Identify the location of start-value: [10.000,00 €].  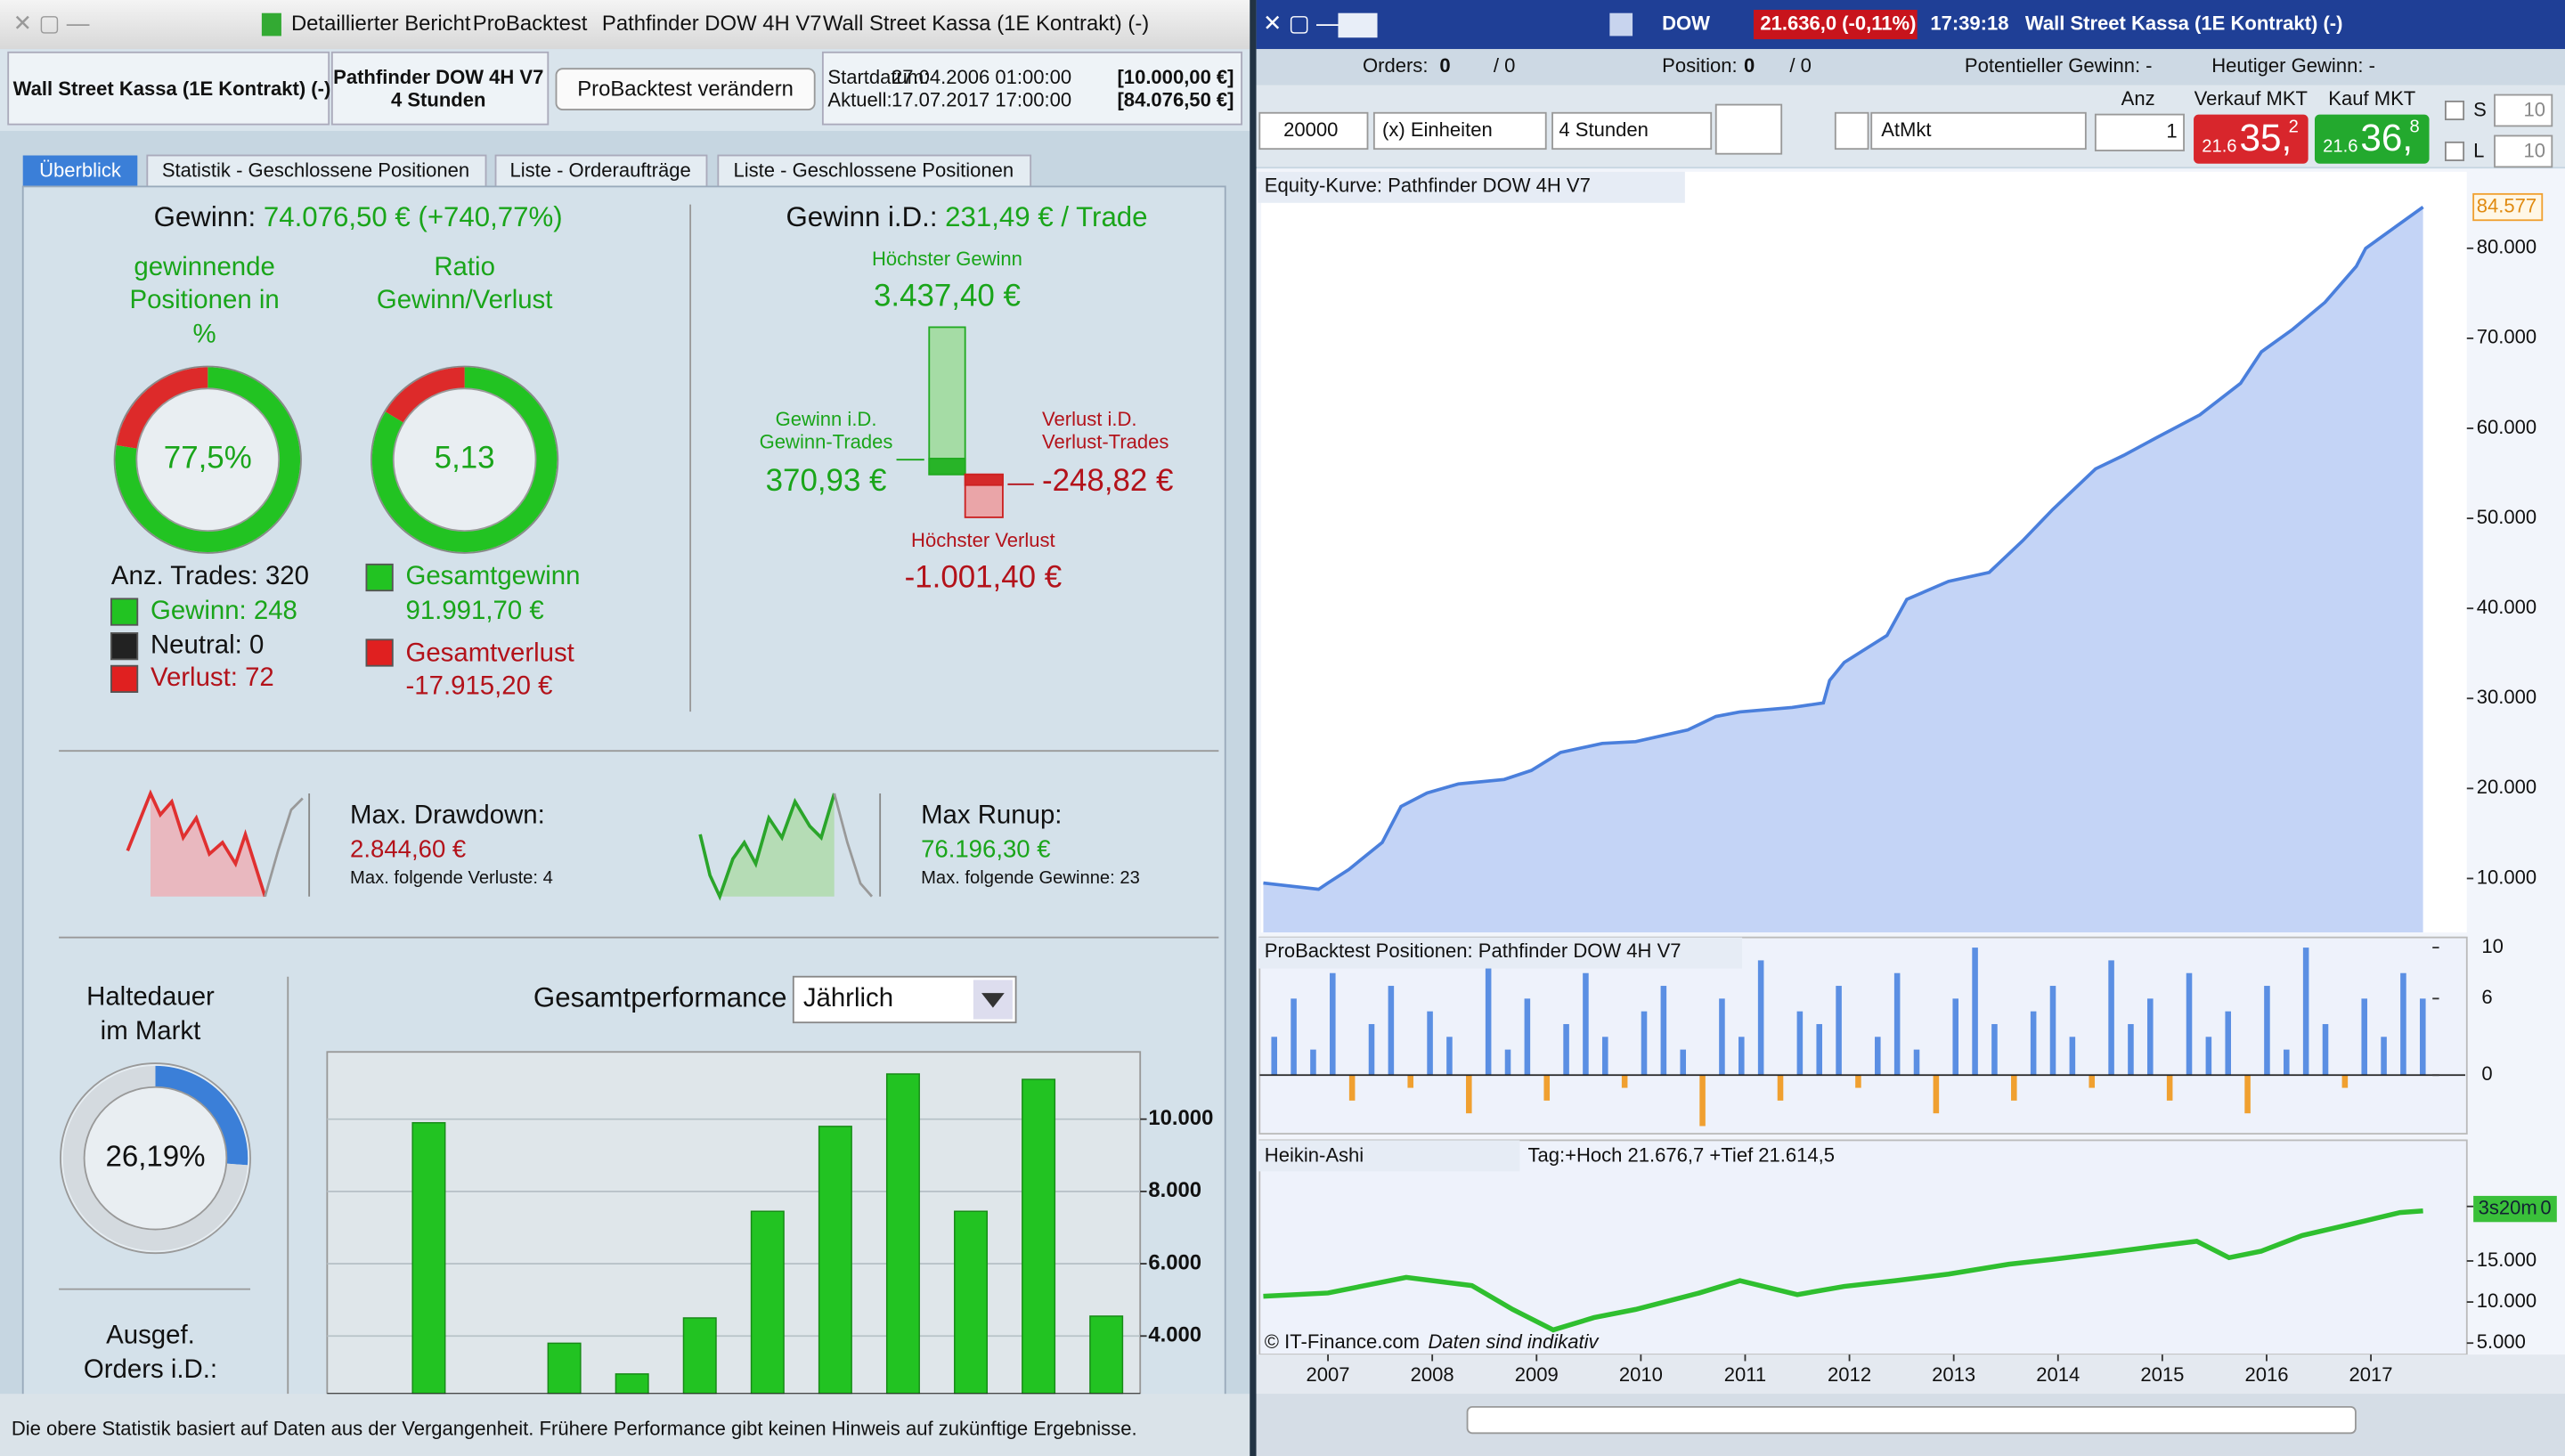
(1175, 77).